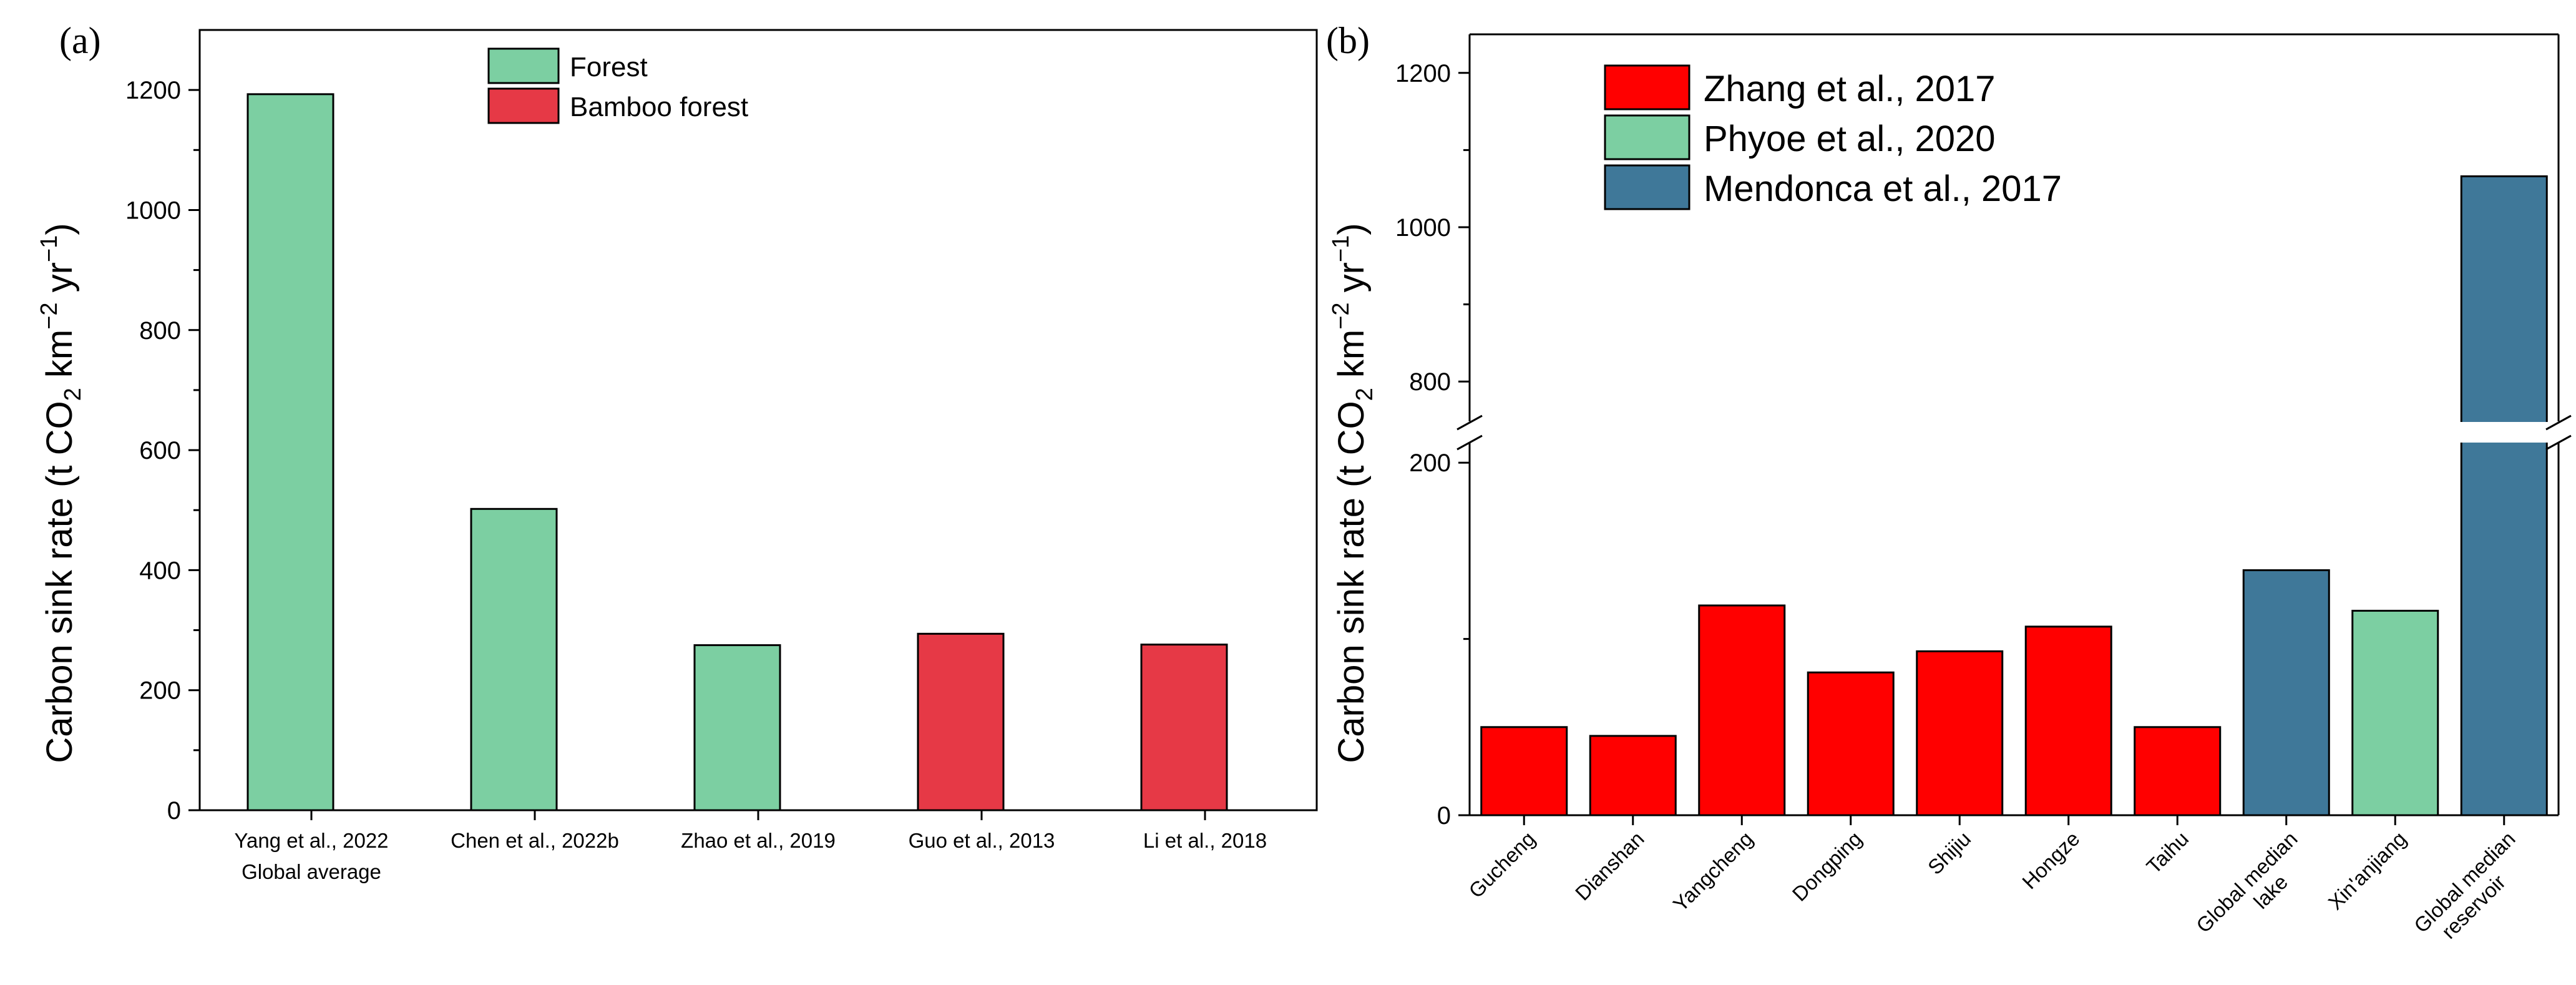 The image size is (2576, 985). Describe the element at coordinates (160, 570) in the screenshot. I see `y-tick-label-400: 400` at that location.